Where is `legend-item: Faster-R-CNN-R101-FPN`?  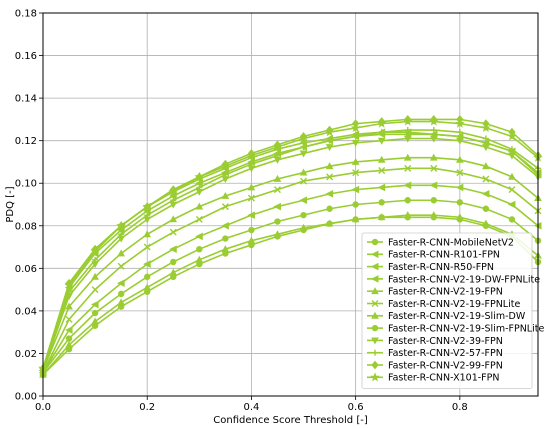
legend-item: Faster-R-CNN-R101-FPN is located at coordinates (433, 255).